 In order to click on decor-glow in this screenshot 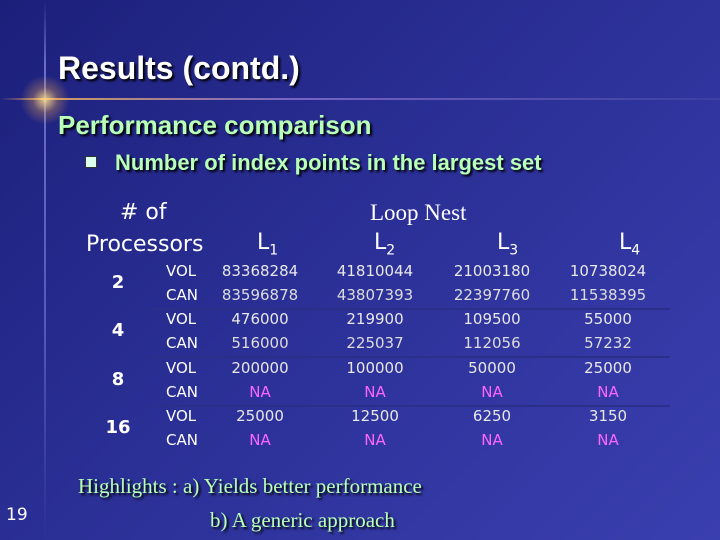, I will do `click(45, 100)`.